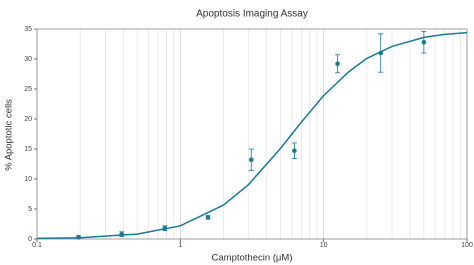 Image resolution: width=474 pixels, height=265 pixels. I want to click on y-tick-label: 25, so click(28, 89).